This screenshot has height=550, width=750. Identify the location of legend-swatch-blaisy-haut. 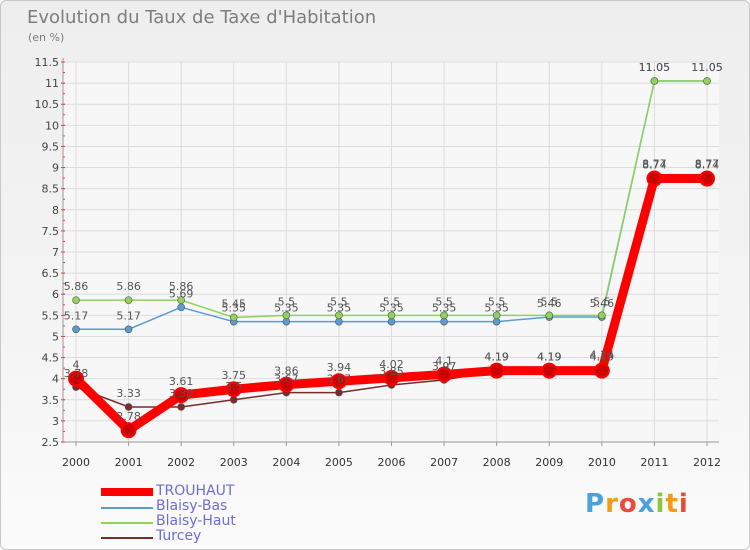
(127, 523).